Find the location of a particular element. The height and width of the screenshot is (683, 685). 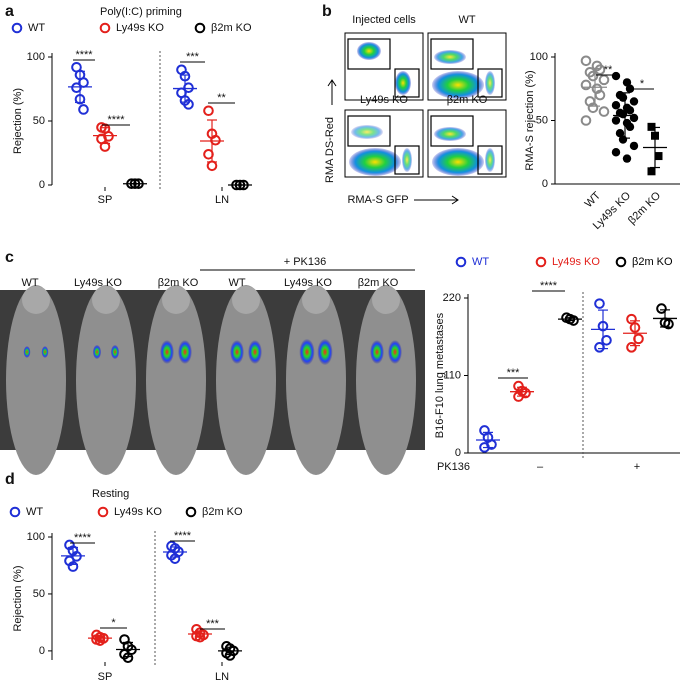

y-tick-label: 110 is located at coordinates (452, 375).